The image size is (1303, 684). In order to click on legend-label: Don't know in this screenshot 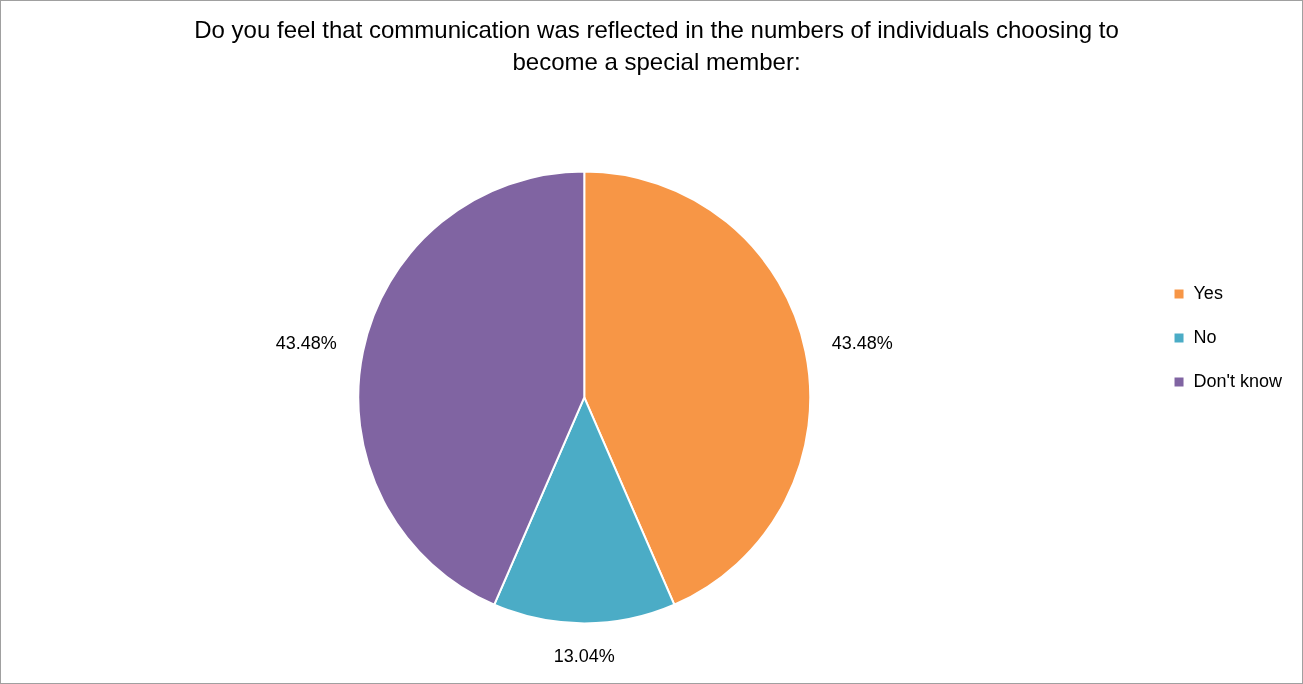, I will do `click(1238, 380)`.